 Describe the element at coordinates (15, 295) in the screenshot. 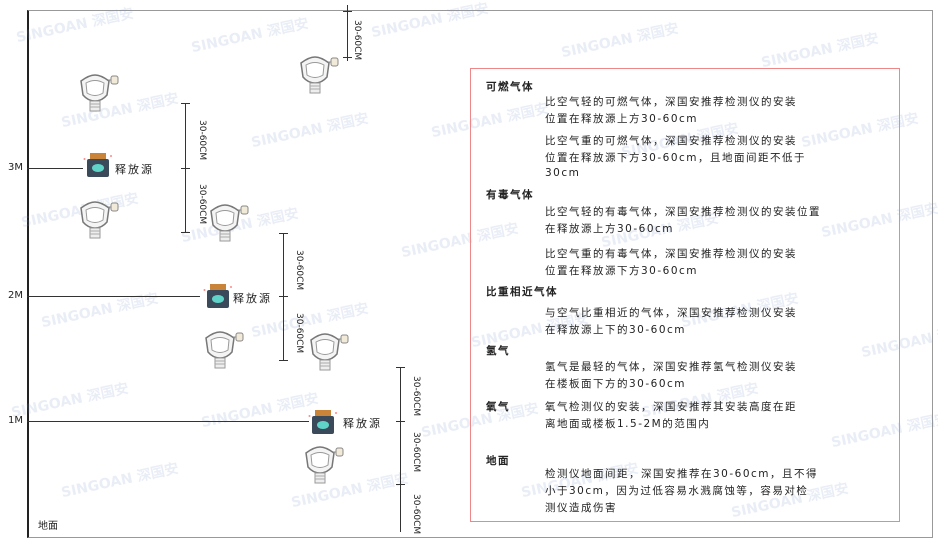

I see `level-label-2m: 2M` at that location.